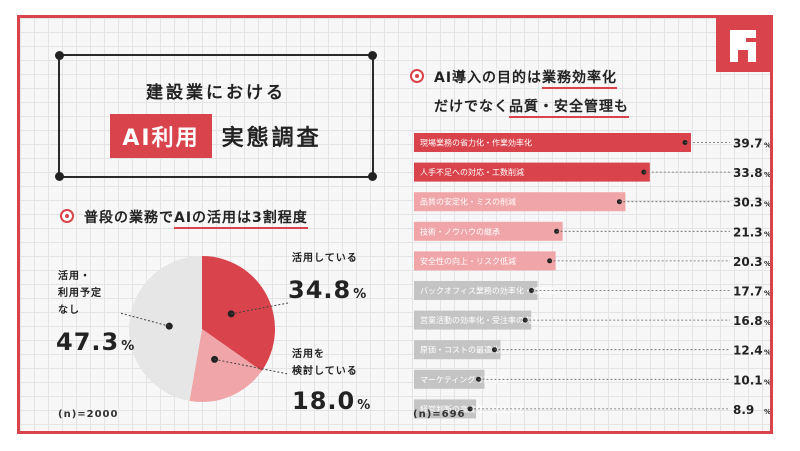 The image size is (800, 451). I want to click on pie-value-none: 47.3%, so click(96, 342).